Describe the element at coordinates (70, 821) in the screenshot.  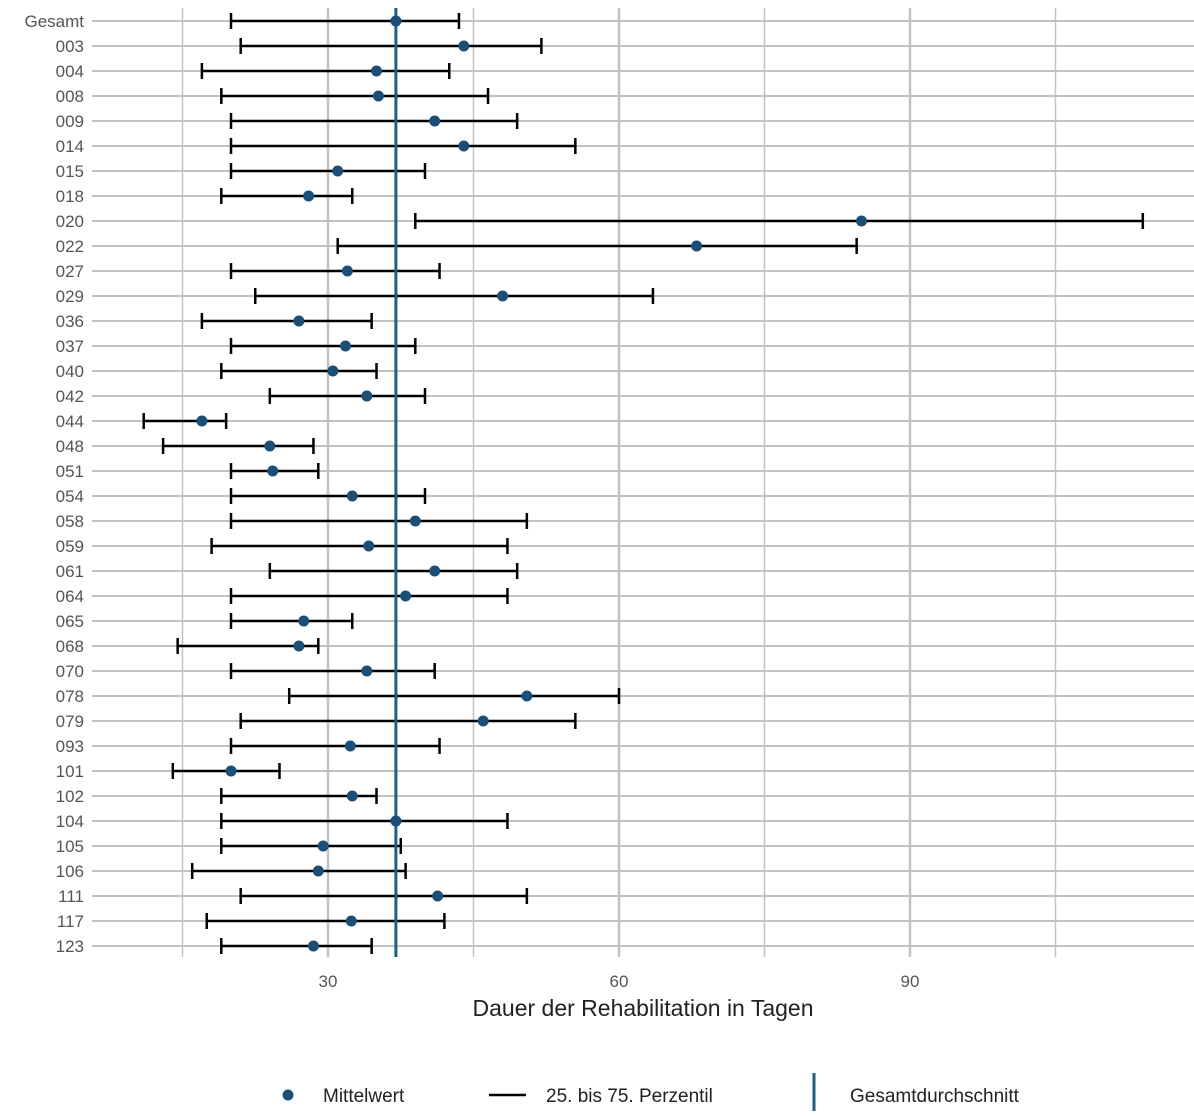
I see `y-tick-label: 104` at that location.